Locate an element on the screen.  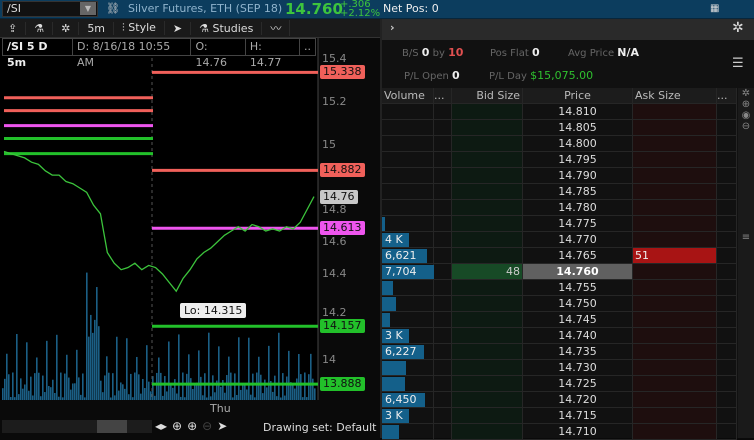
ladder-row: 14.800 is located at coordinates (559, 144).